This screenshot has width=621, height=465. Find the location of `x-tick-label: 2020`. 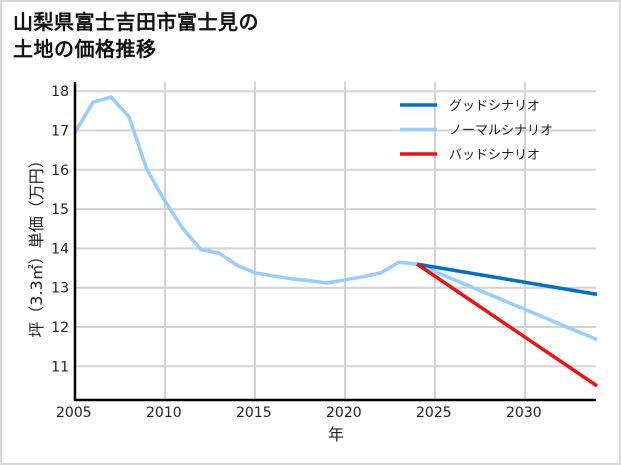

x-tick-label: 2020 is located at coordinates (344, 413).